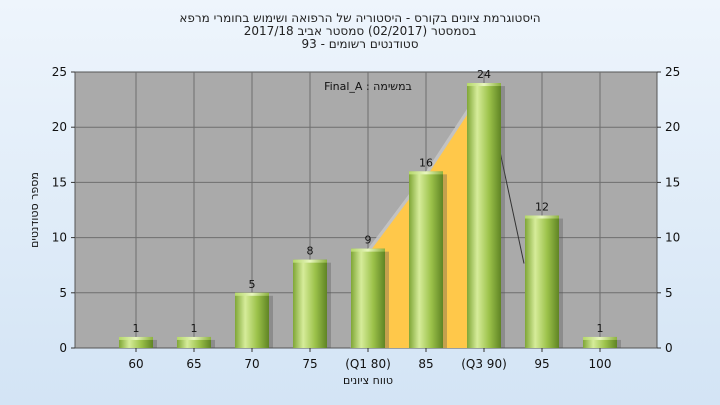  Describe the element at coordinates (59, 72) in the screenshot. I see `y-tick-label-left-25: 25` at that location.